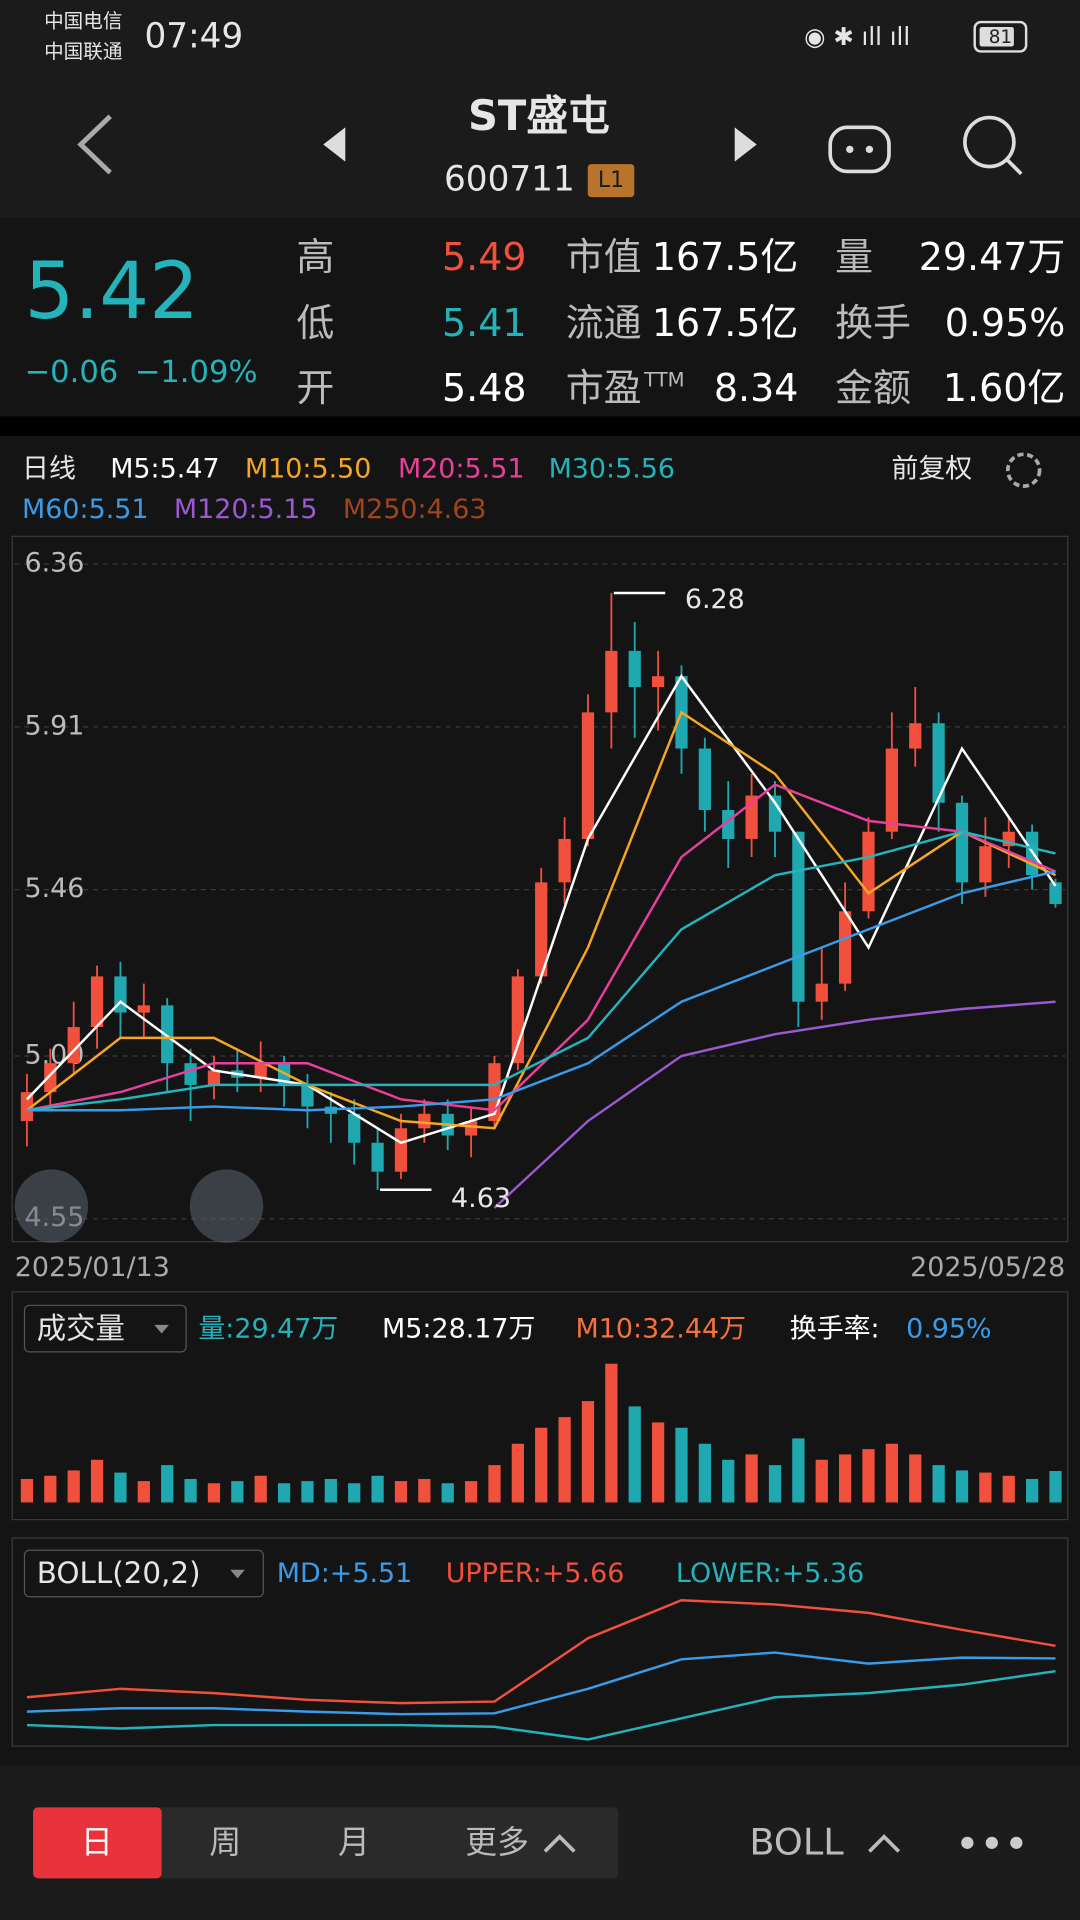 The width and height of the screenshot is (1080, 1920). Describe the element at coordinates (226, 1206) in the screenshot. I see `fullscreen-button` at that location.